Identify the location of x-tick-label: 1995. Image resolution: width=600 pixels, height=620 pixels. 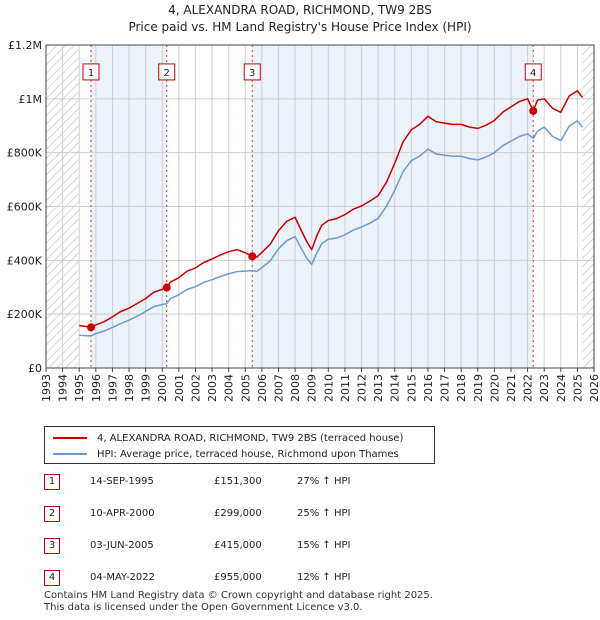
(79, 388).